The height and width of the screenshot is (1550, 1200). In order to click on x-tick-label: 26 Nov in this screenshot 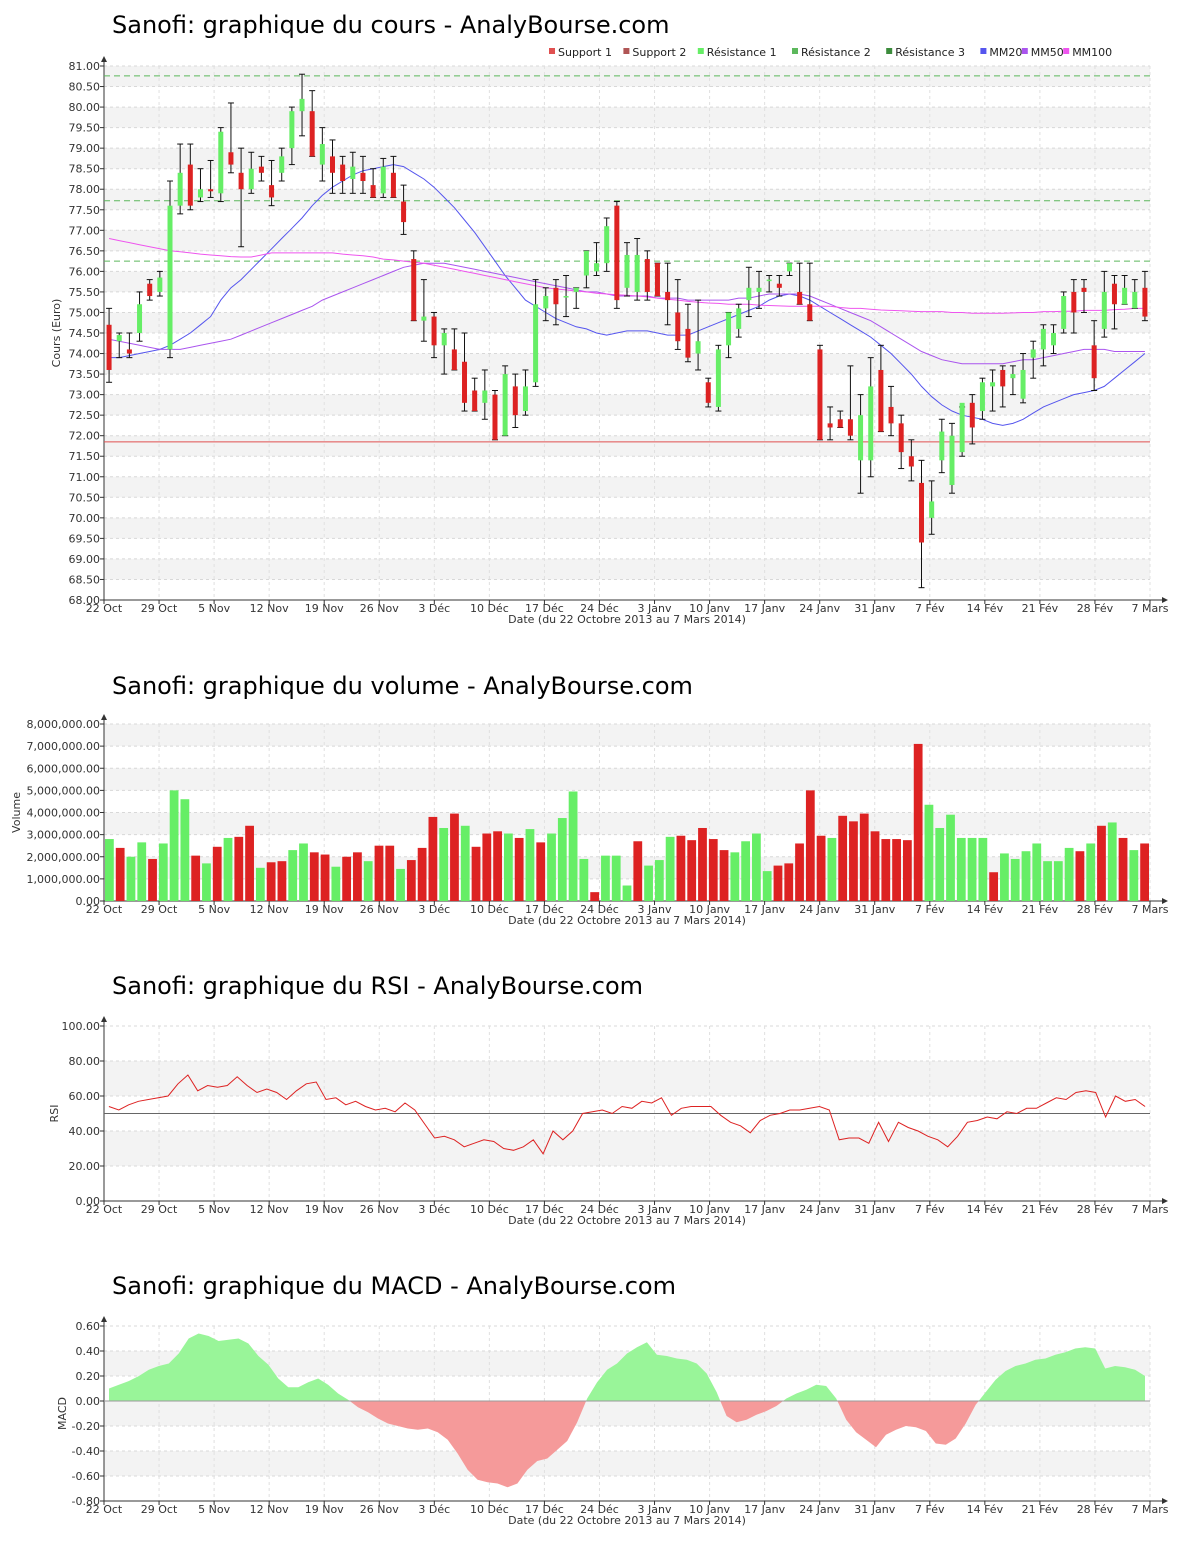, I will do `click(379, 608)`.